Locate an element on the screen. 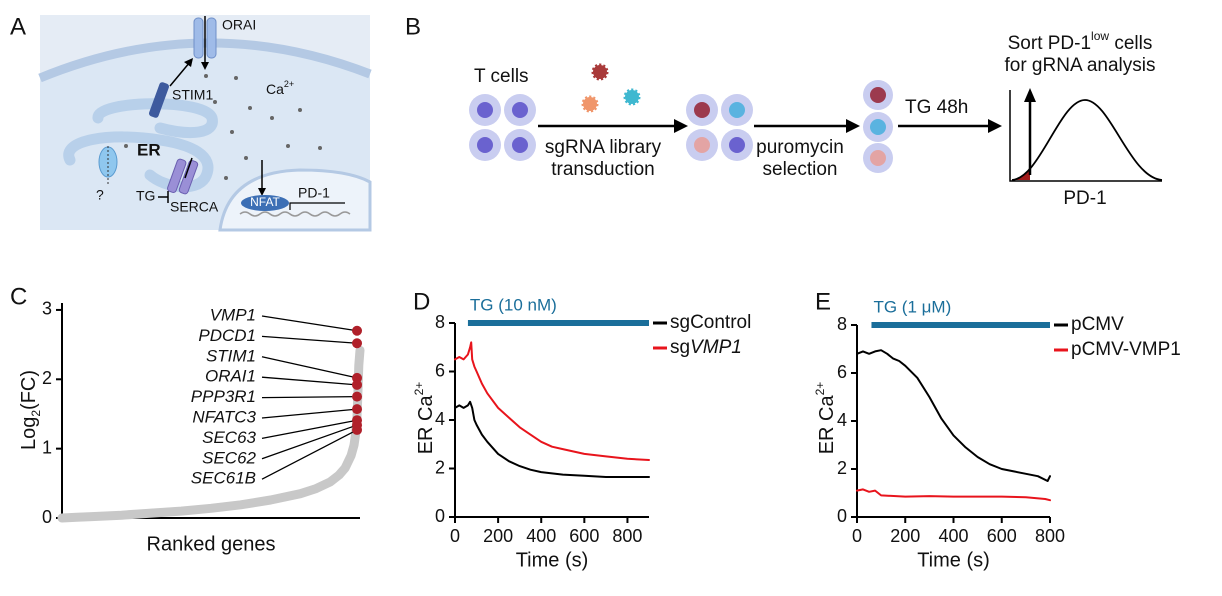 This screenshot has width=1222, height=596. panel-letter: B is located at coordinates (413, 26).